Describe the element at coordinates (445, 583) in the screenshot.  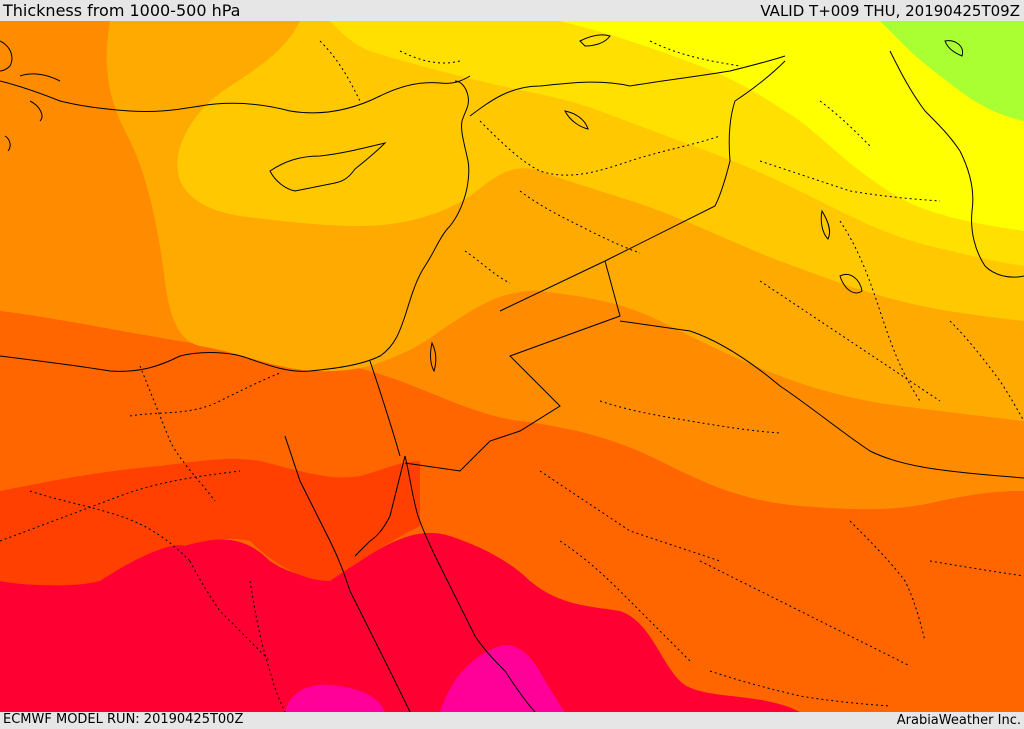
I see `coastline-red-sea-east` at that location.